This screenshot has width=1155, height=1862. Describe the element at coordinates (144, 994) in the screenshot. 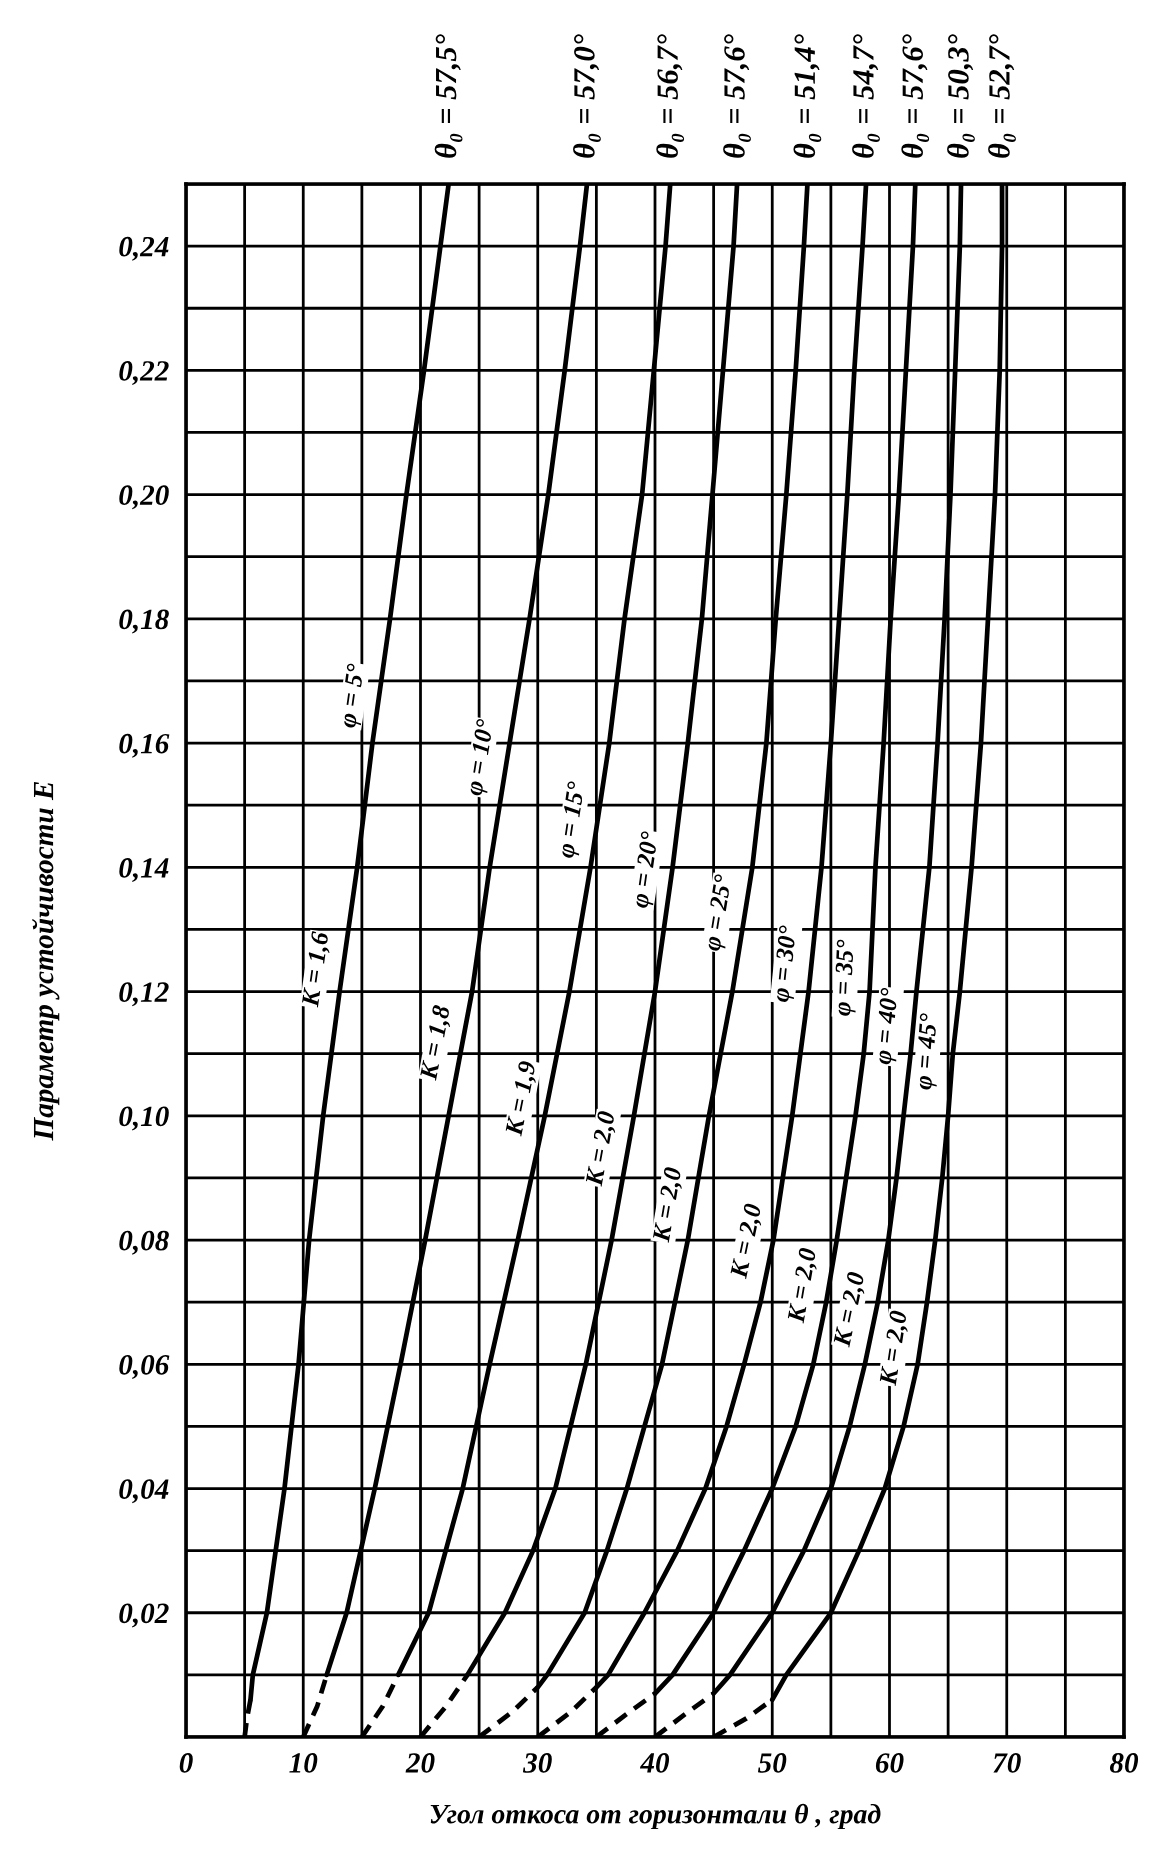

I see `y-tick-label: 0,12` at that location.